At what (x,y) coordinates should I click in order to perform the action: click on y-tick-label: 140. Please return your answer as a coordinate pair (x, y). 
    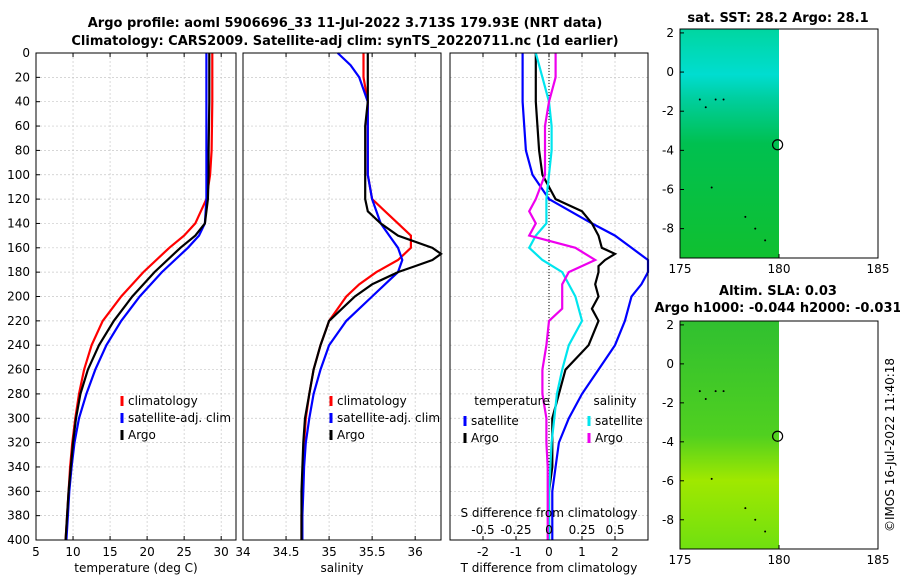
    Looking at the image, I should click on (18, 223).